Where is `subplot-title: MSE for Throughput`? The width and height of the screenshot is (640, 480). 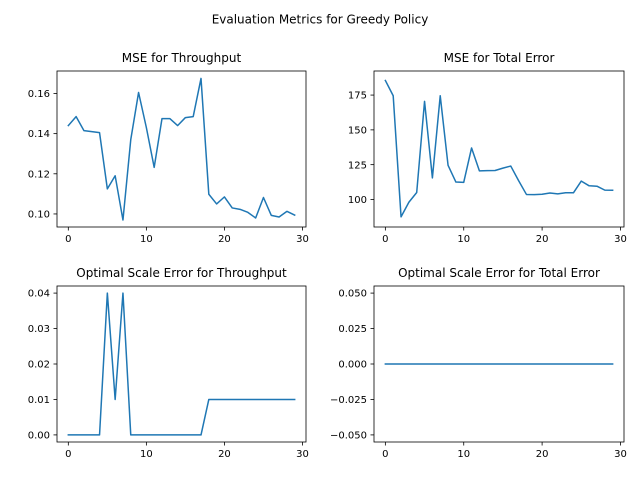
subplot-title: MSE for Throughput is located at coordinates (182, 58).